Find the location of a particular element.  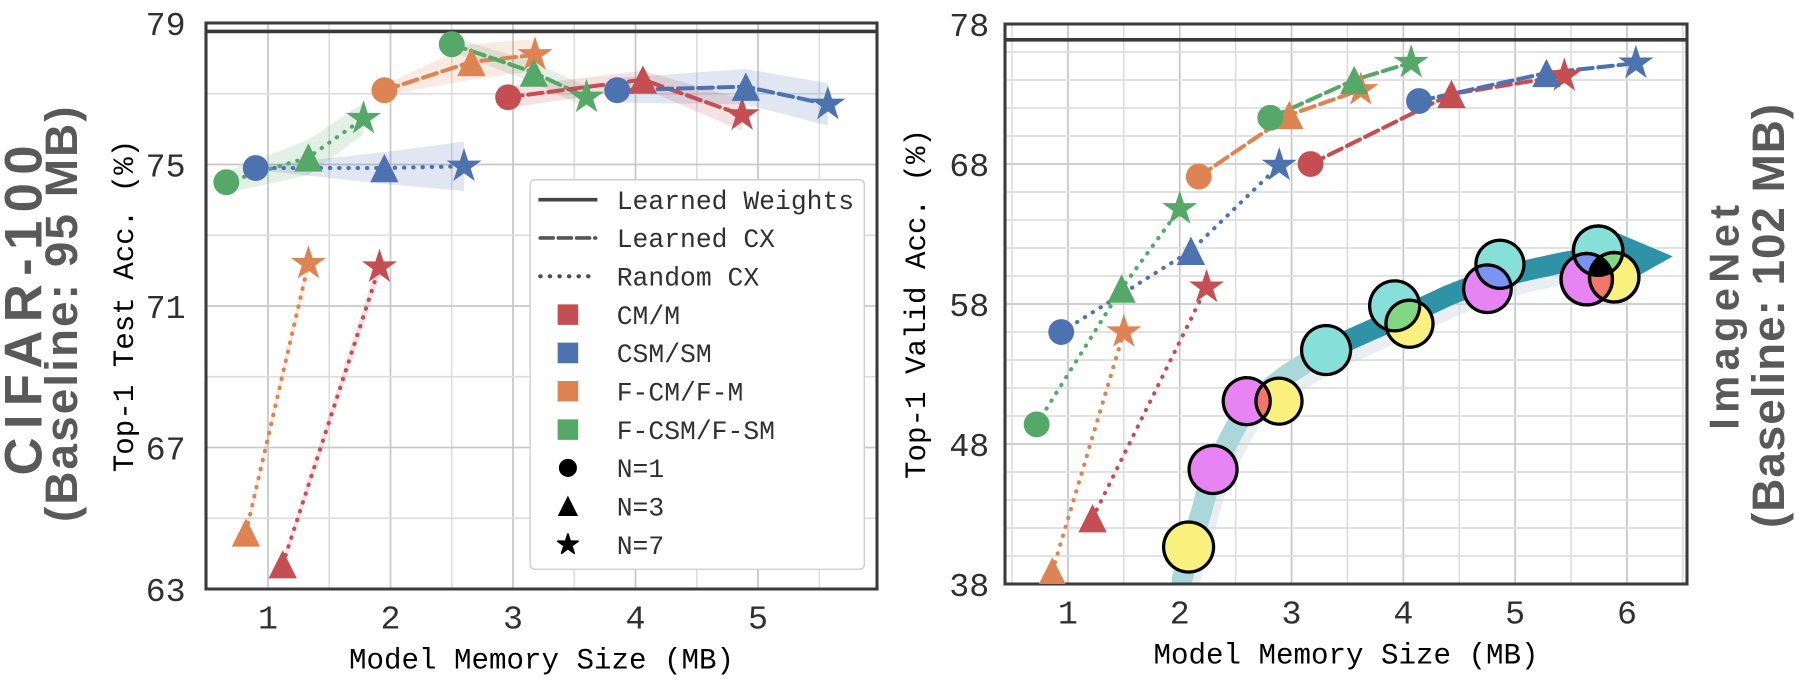

svg-text: 6 is located at coordinates (1627, 615).